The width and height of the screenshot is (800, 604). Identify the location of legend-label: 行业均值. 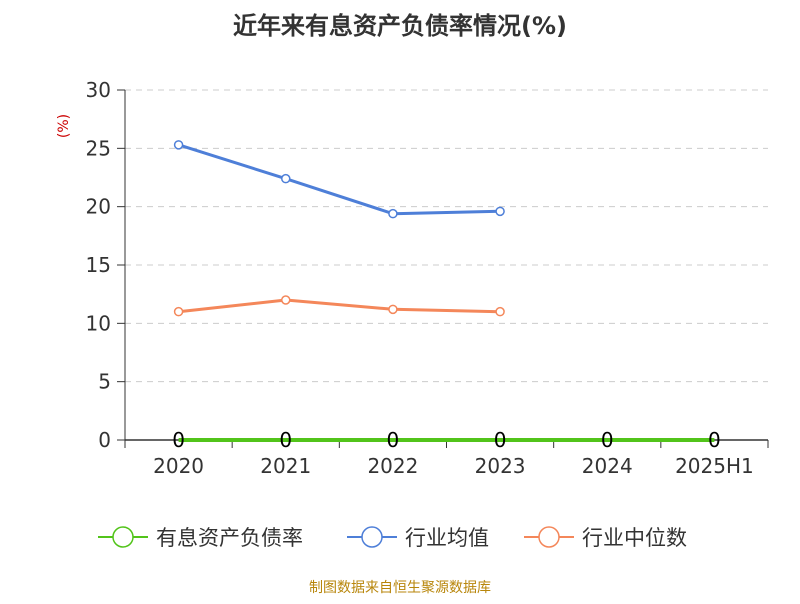
(447, 538).